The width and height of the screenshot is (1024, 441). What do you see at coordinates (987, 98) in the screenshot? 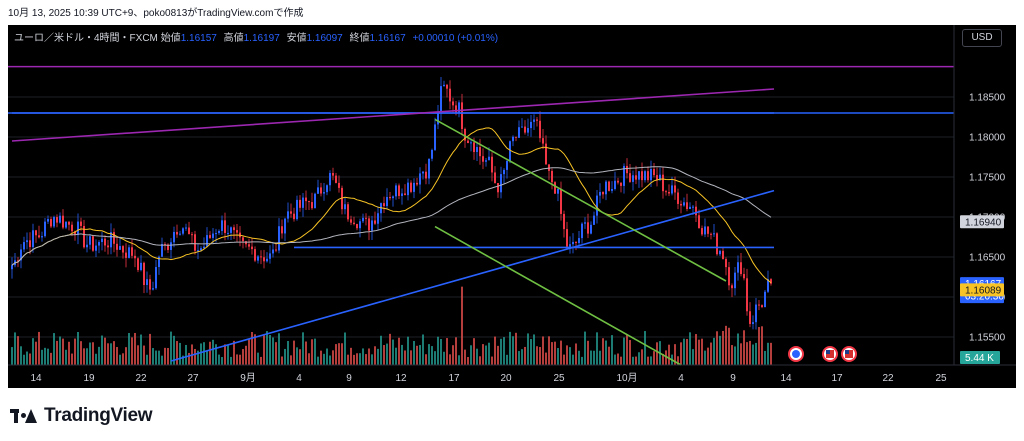
I see `price-tick-label: 1.18500` at bounding box center [987, 98].